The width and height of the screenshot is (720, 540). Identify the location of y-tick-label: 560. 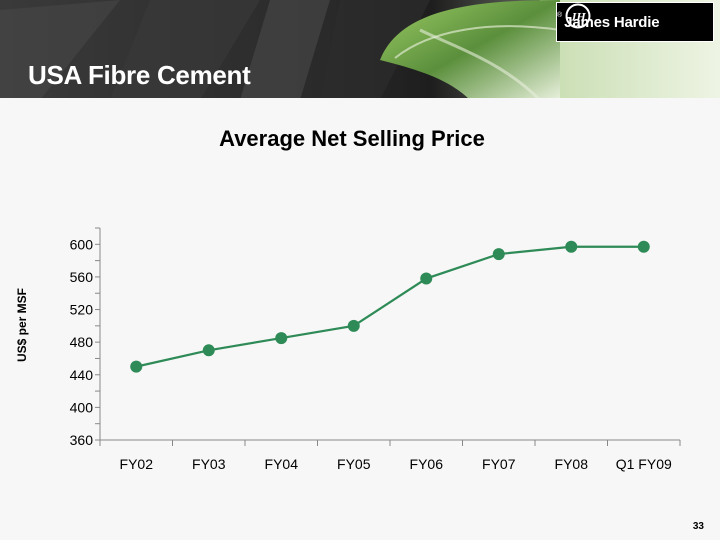
(82, 277).